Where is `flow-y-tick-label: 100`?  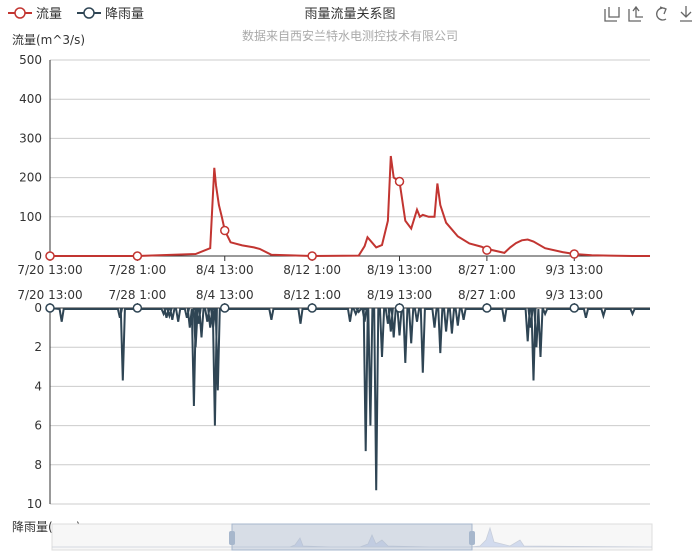
flow-y-tick-label: 100 is located at coordinates (30, 217).